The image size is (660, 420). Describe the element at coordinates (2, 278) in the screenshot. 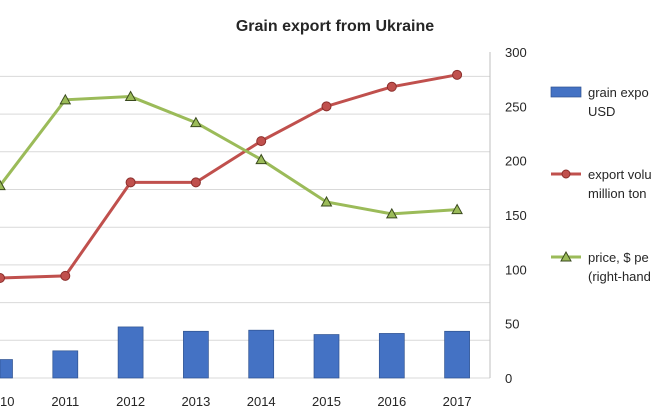

I see `point-volume-2010` at that location.